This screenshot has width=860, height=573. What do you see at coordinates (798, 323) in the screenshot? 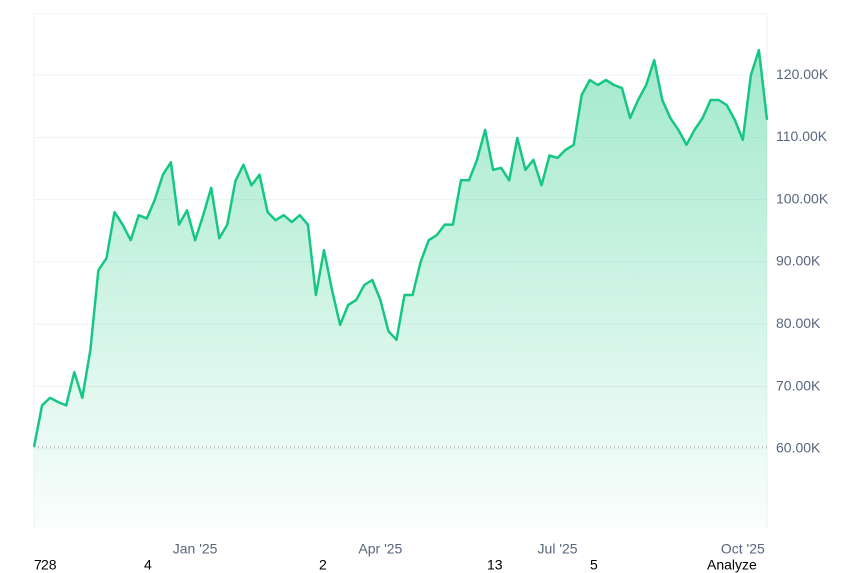
I see `y-tick-label: 80.00K` at bounding box center [798, 323].